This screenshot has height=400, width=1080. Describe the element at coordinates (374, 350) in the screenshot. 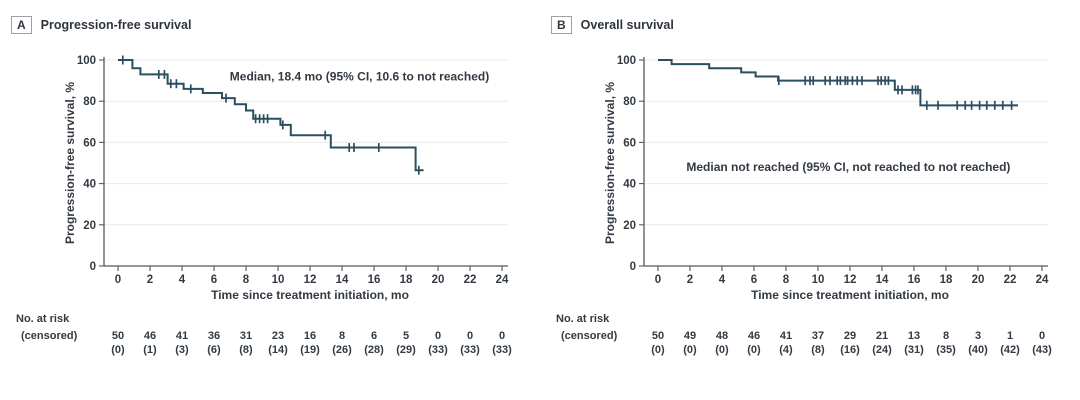

I see `censored-count: (28)` at that location.